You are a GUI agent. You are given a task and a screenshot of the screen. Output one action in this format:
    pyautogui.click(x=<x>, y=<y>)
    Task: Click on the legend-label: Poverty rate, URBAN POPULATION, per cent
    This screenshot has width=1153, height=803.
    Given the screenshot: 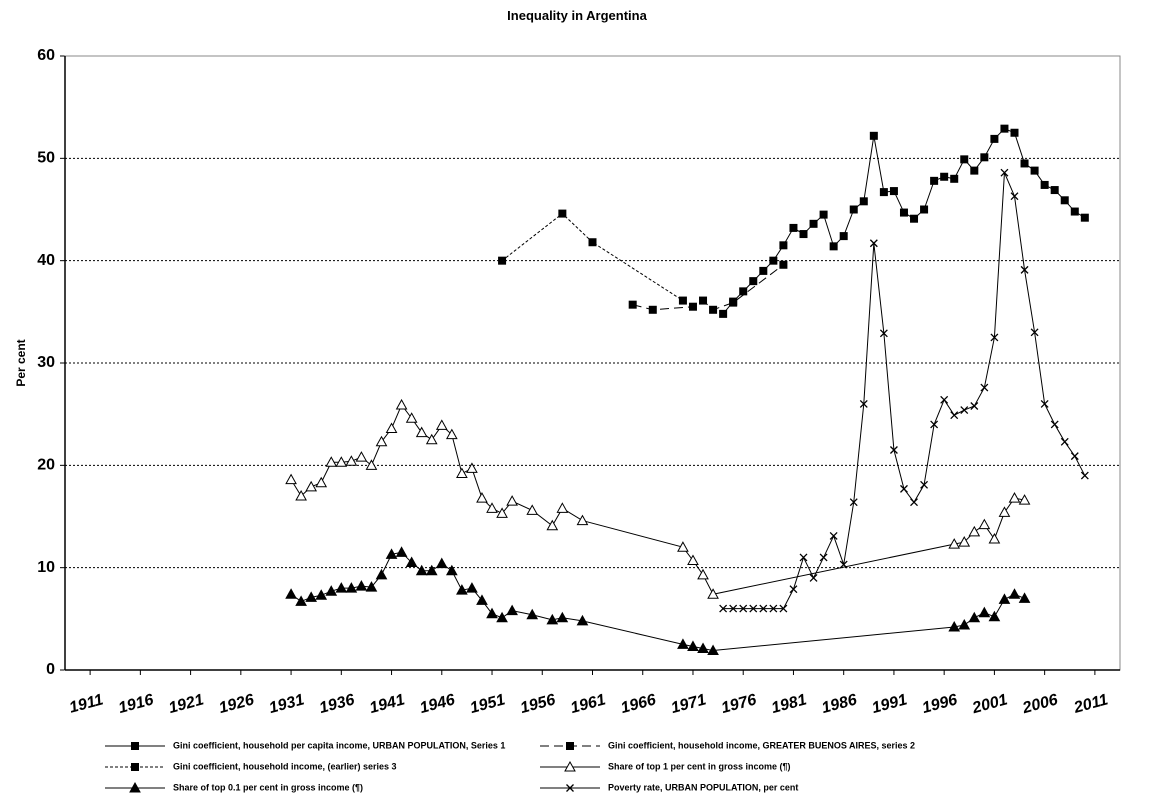 What is the action you would take?
    pyautogui.click(x=703, y=787)
    